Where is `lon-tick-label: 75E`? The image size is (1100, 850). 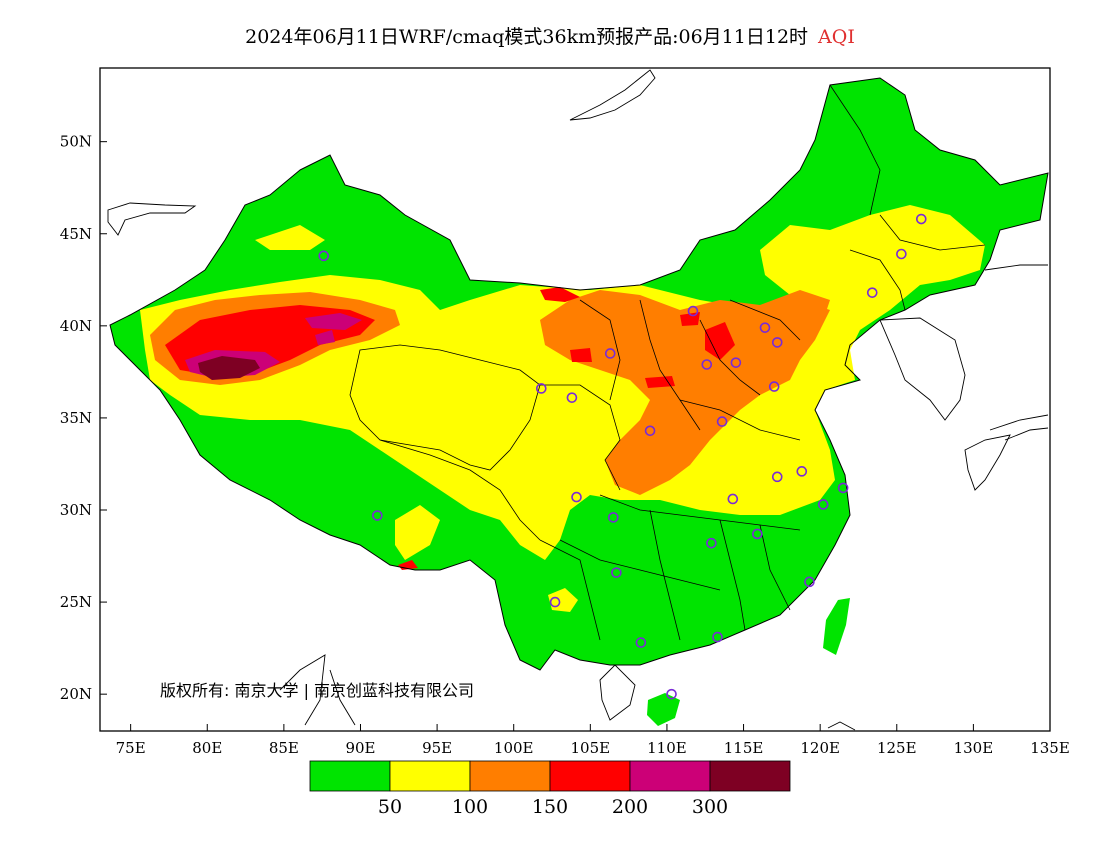
lon-tick-label: 75E is located at coordinates (131, 748).